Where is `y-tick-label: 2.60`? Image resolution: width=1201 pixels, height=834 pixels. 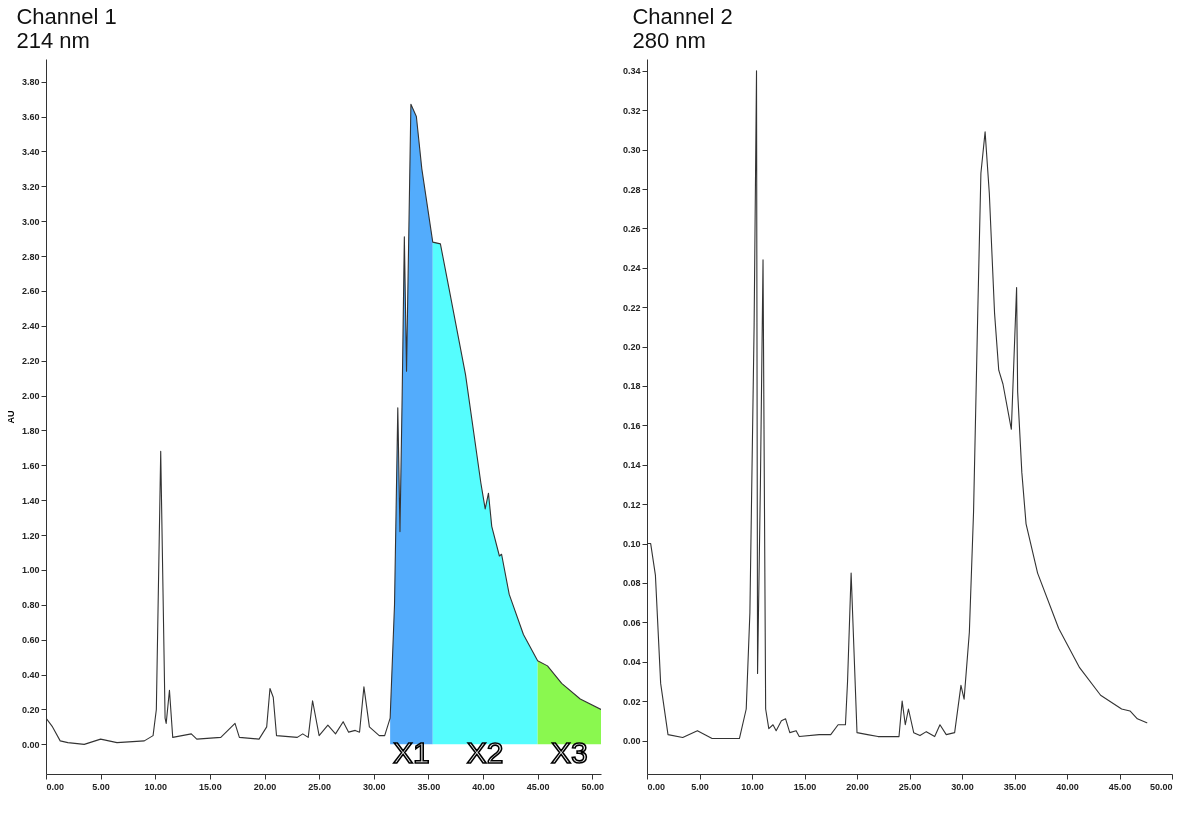 y-tick-label: 2.60 is located at coordinates (30, 291).